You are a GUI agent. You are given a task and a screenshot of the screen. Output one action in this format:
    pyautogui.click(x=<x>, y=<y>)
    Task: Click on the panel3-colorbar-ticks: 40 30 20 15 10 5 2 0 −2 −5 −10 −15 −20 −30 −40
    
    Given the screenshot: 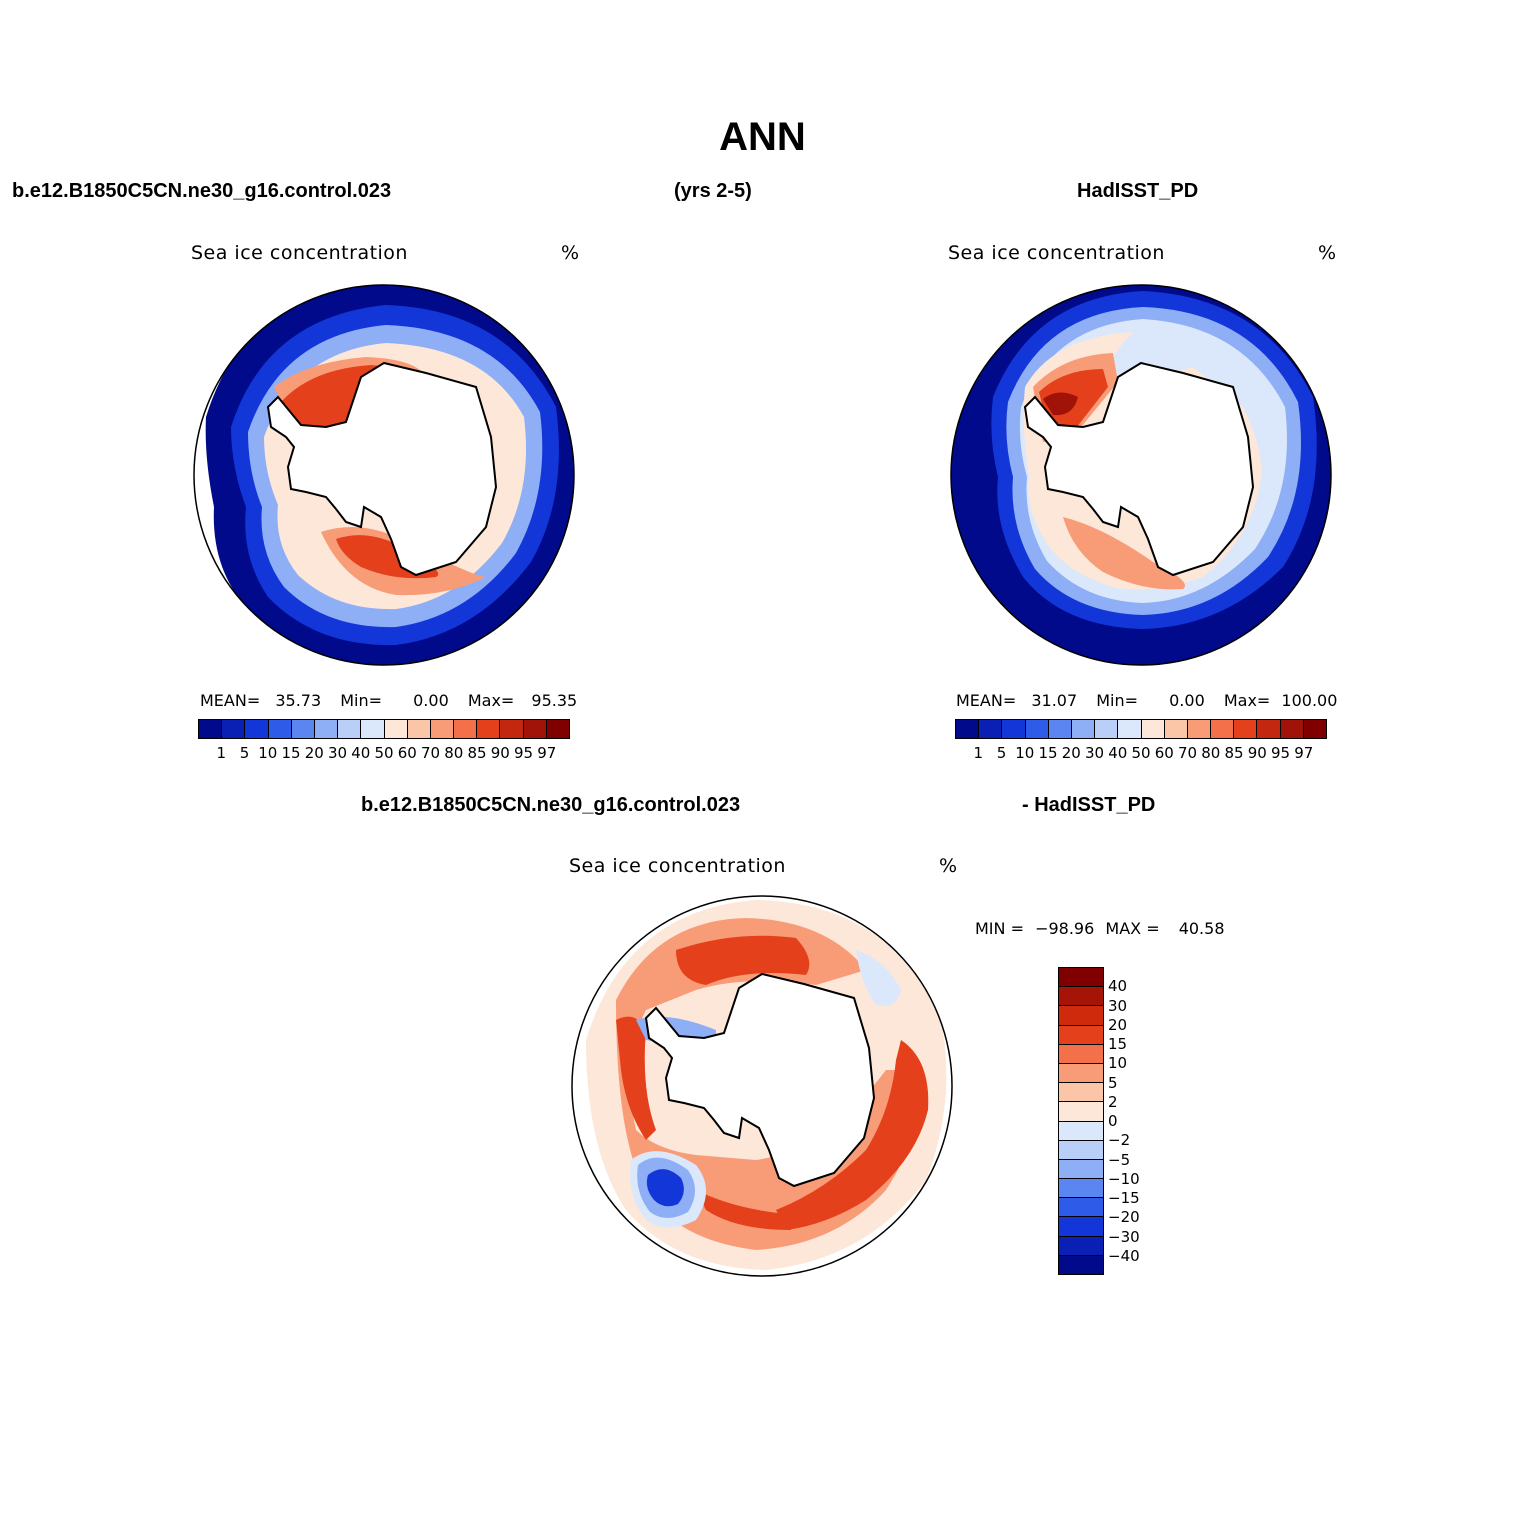 What is the action you would take?
    pyautogui.click(x=1138, y=1121)
    